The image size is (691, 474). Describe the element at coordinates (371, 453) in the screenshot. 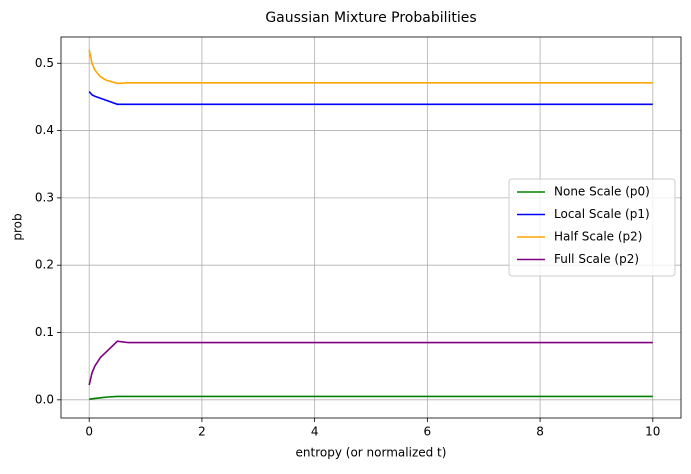

I see `x-axis-label: entropy (or normalized t)` at that location.